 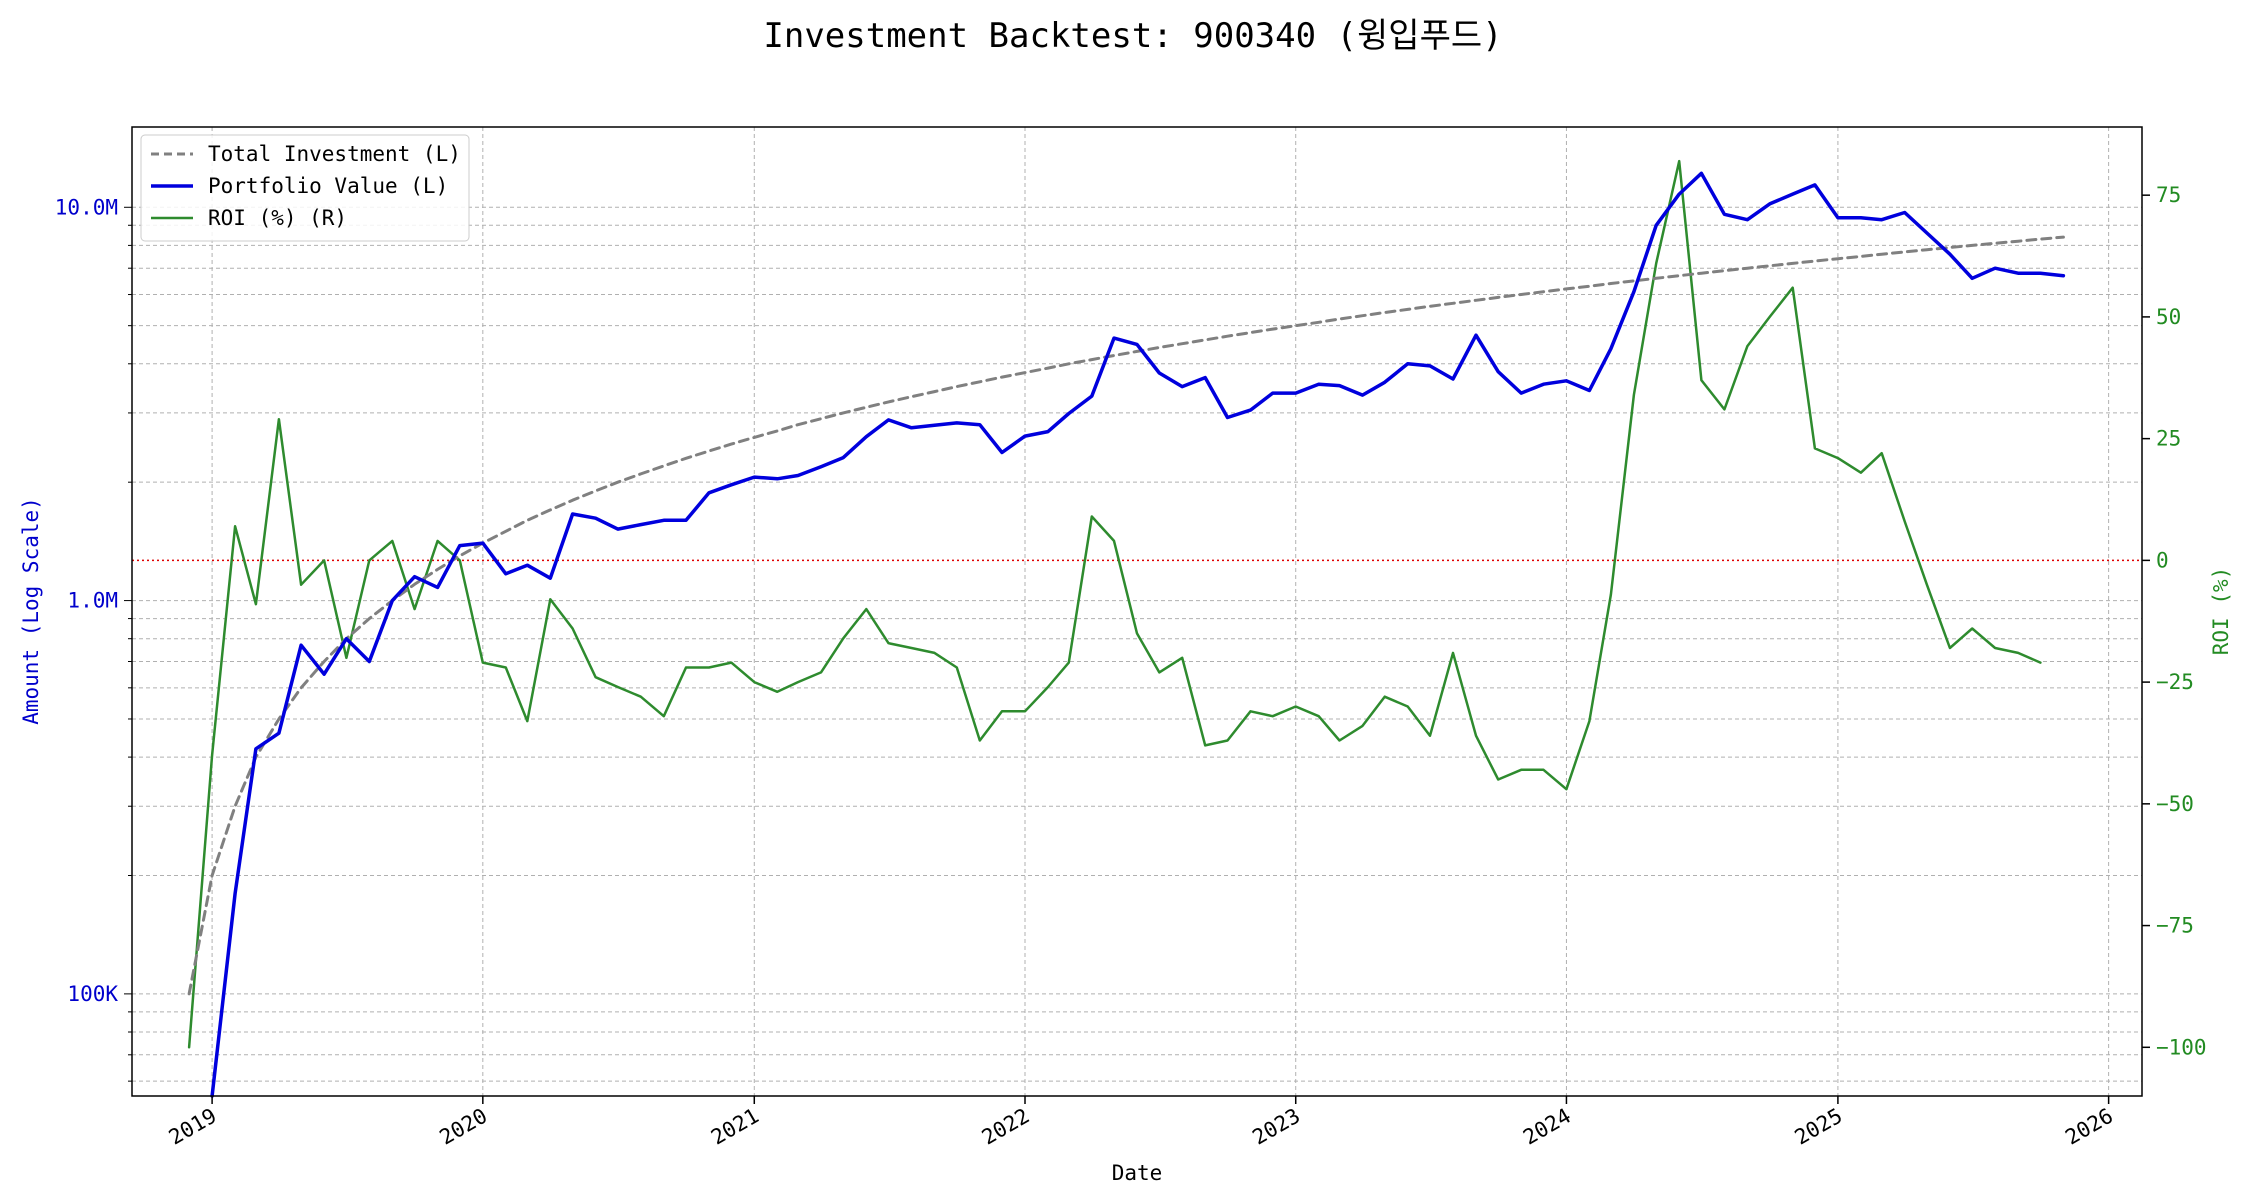 What do you see at coordinates (2168, 439) in the screenshot?
I see `y-right-tick-label: 25` at bounding box center [2168, 439].